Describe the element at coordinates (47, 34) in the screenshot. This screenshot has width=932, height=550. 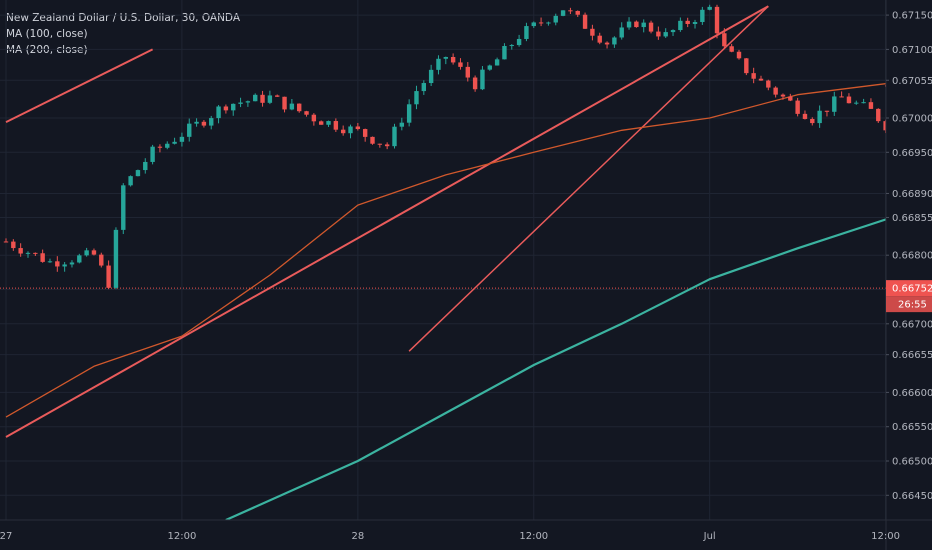
I see `legend-ma100: MA (100, close)` at that location.